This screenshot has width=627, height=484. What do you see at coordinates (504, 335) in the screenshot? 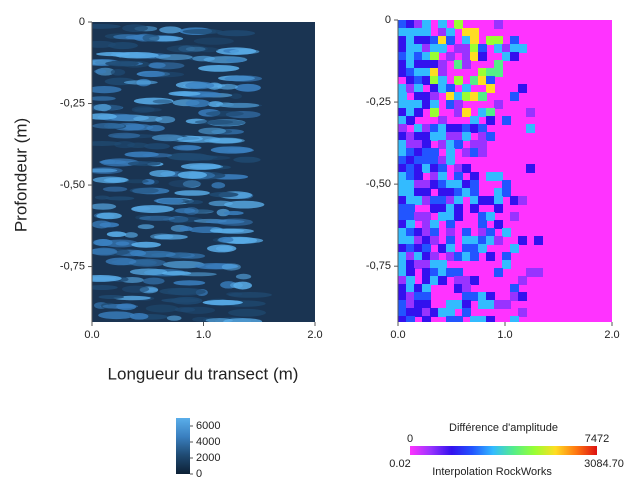
I see `x-tick-label: 1.0` at bounding box center [504, 335].